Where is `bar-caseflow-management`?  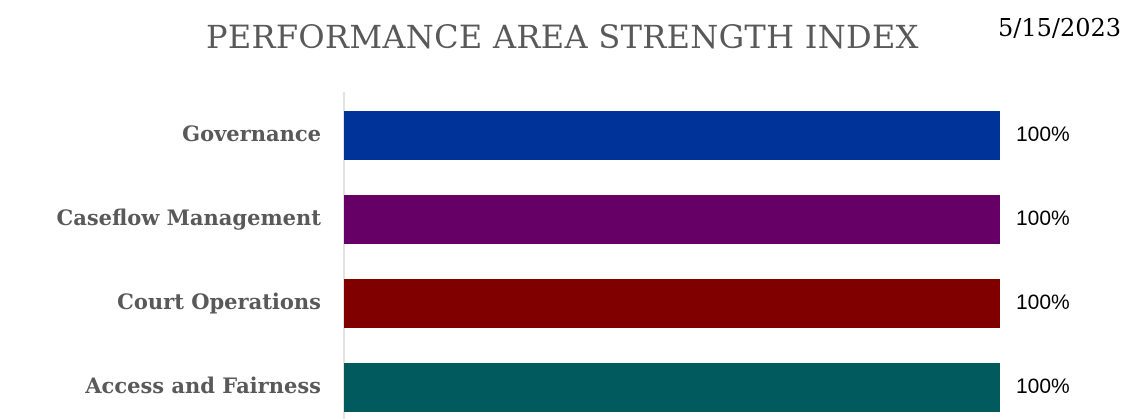
bar-caseflow-management is located at coordinates (672, 219).